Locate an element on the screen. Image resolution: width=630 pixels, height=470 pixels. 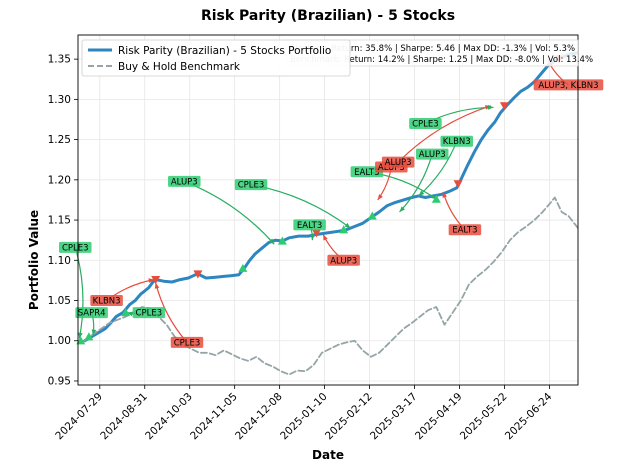
y-tick-label: 1.05 is located at coordinates (59, 301).